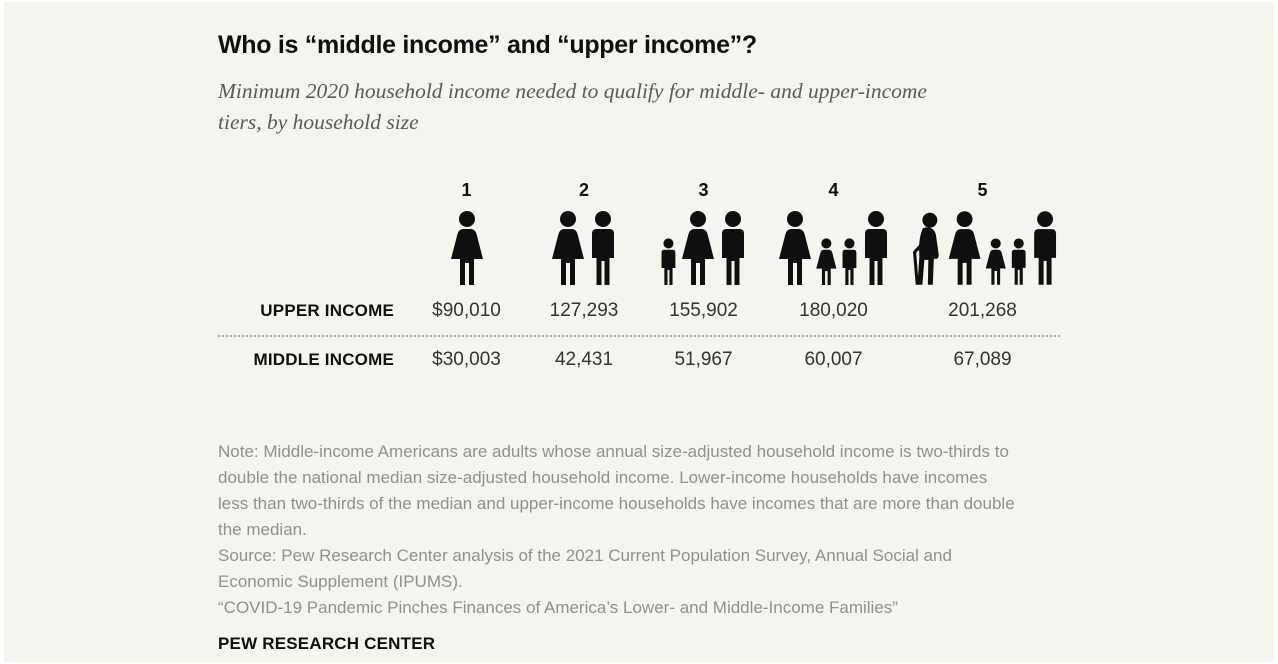 The height and width of the screenshot is (664, 1278). I want to click on income-value-text: 201,268, so click(982, 310).